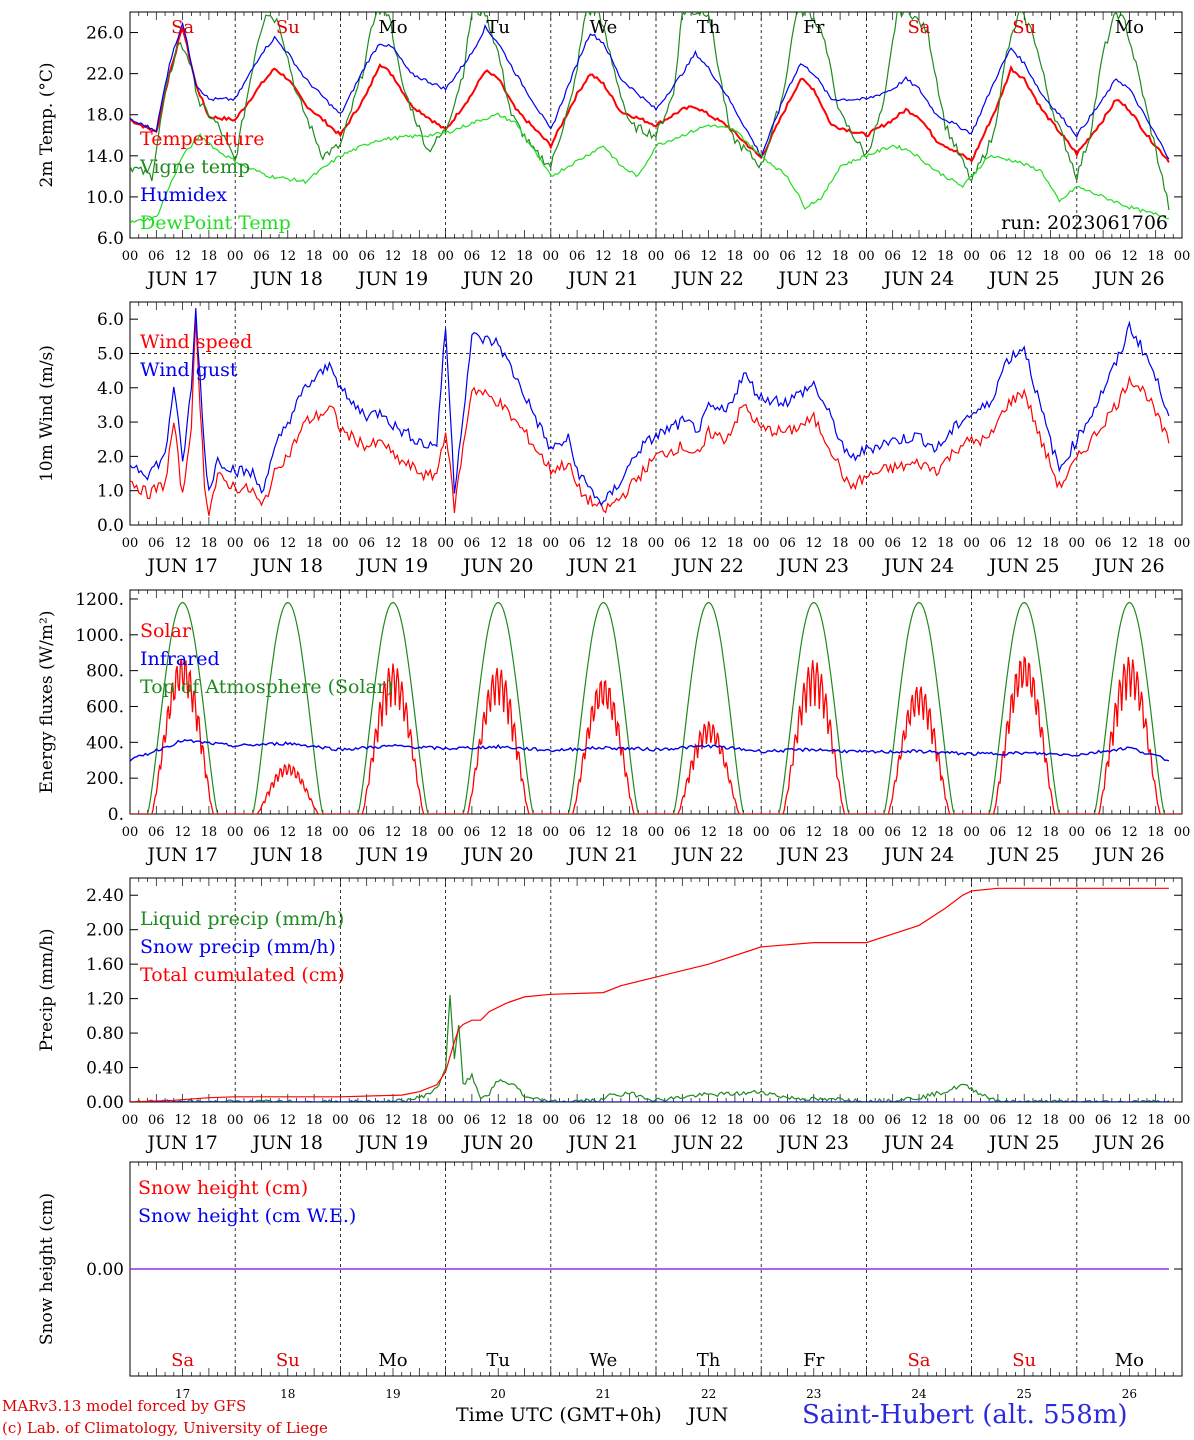 The height and width of the screenshot is (1440, 1194). I want to click on series-line-total-cumulated-cm-, so click(649, 994).